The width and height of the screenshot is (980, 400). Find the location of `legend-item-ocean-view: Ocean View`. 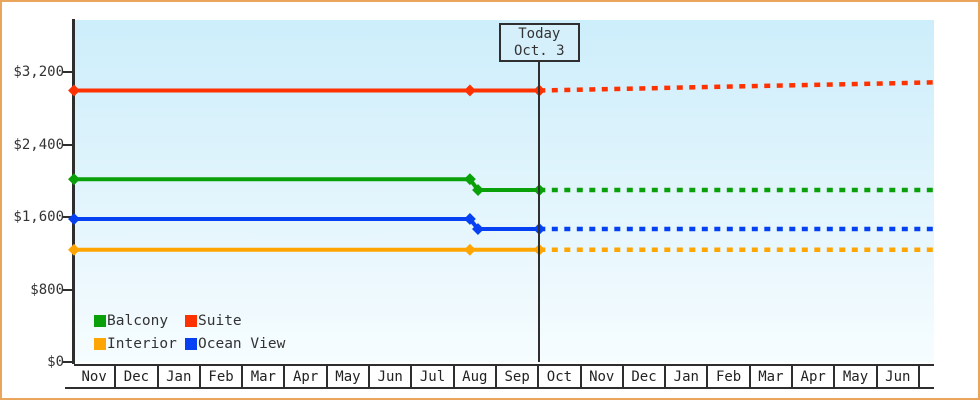

legend-item-ocean-view: Ocean View is located at coordinates (235, 344).